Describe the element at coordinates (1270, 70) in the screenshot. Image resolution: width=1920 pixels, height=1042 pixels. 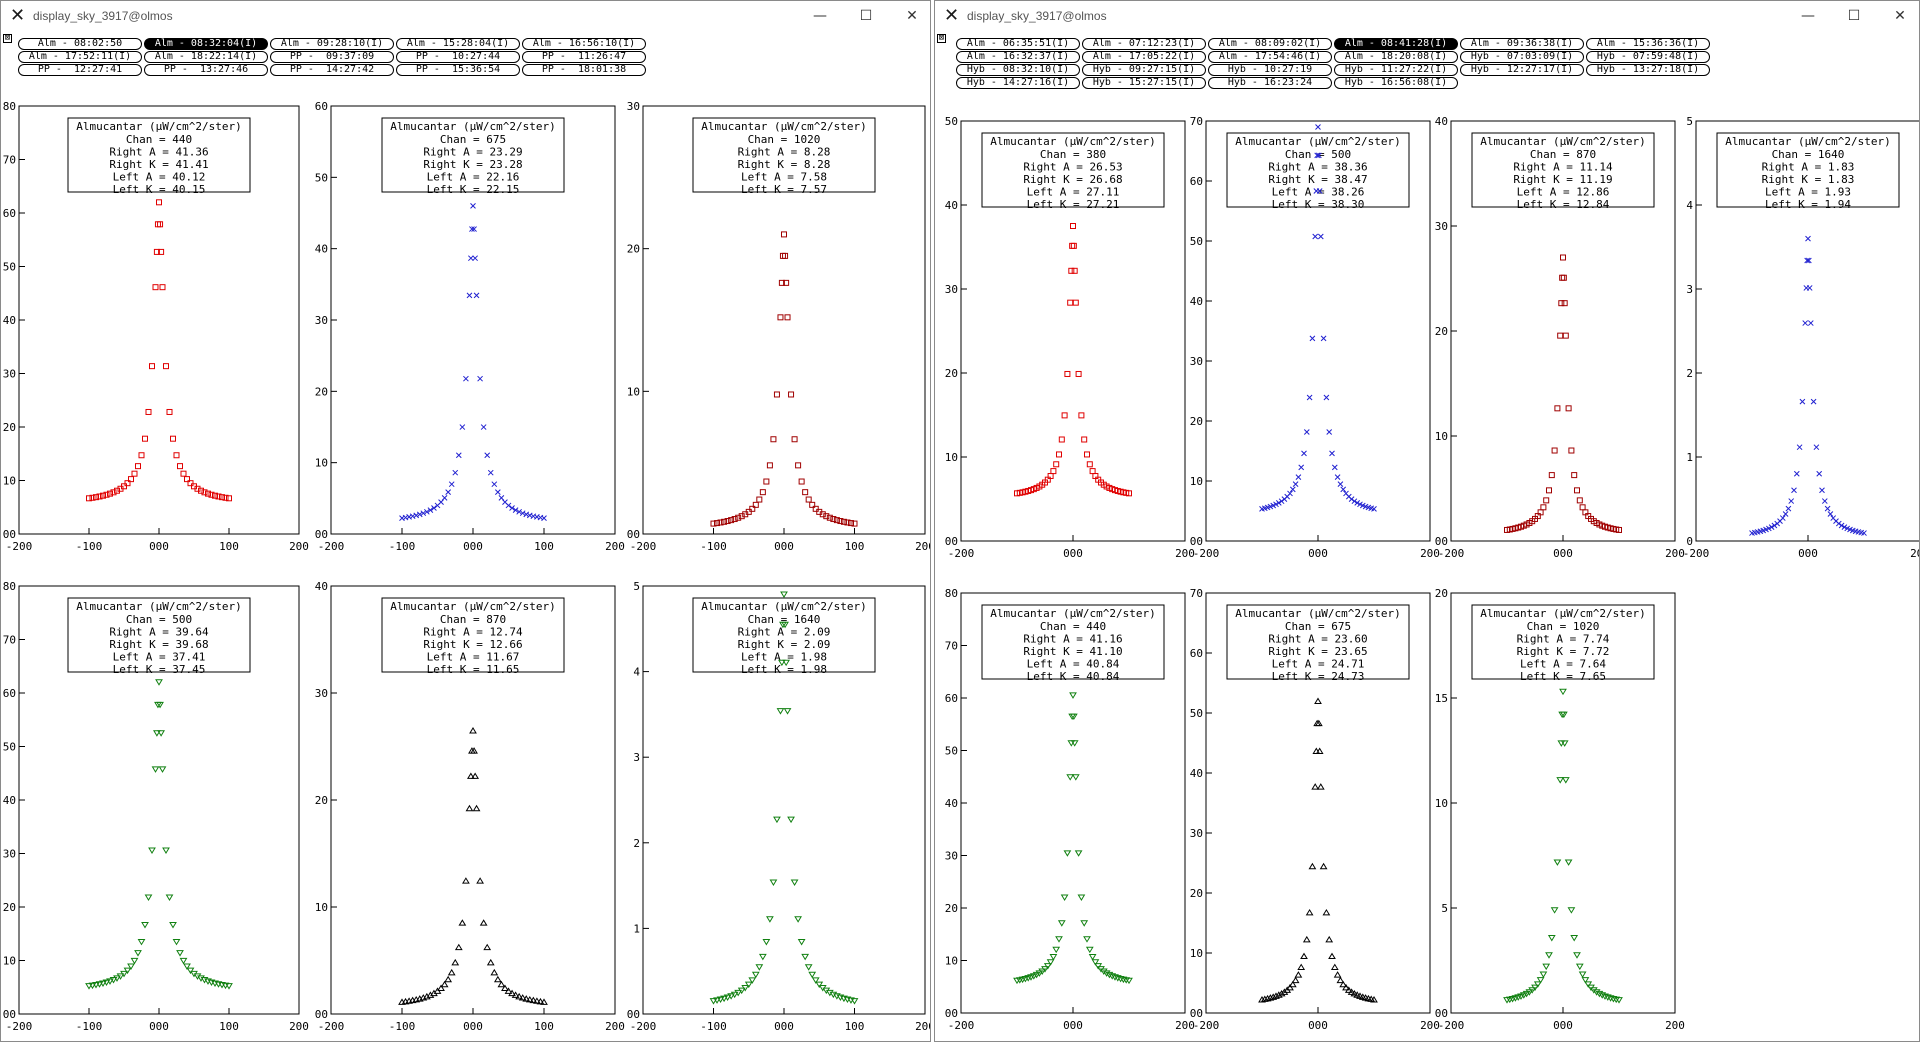
I see `scan-select-button: Hyb - 10:27:19` at that location.